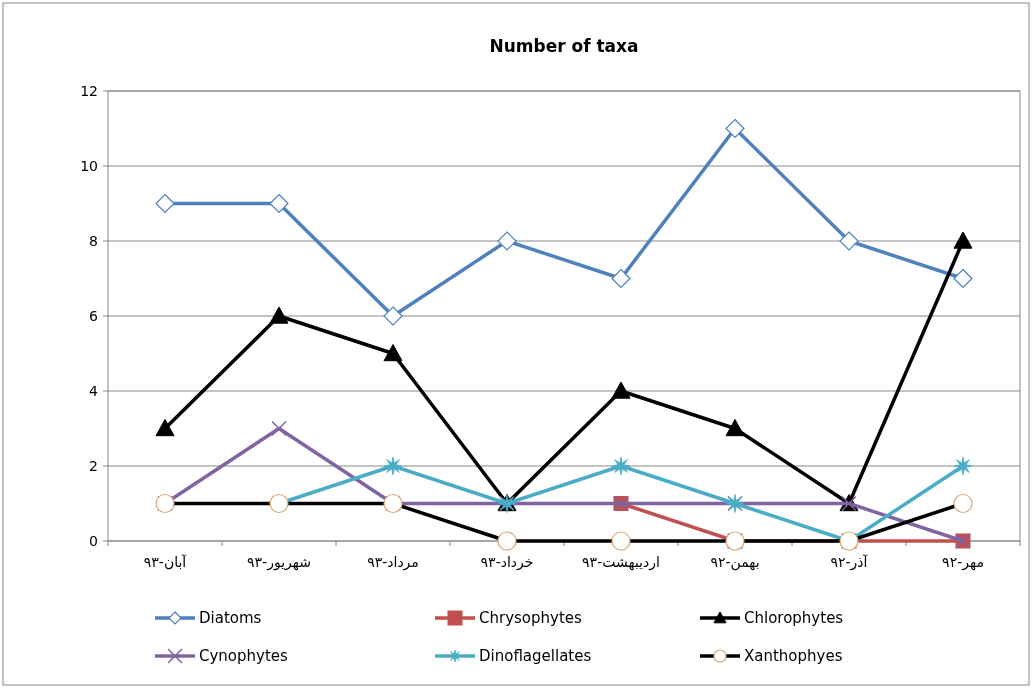 This screenshot has height=688, width=1032. What do you see at coordinates (531, 618) in the screenshot?
I see `legend-label: Chrysophytes` at bounding box center [531, 618].